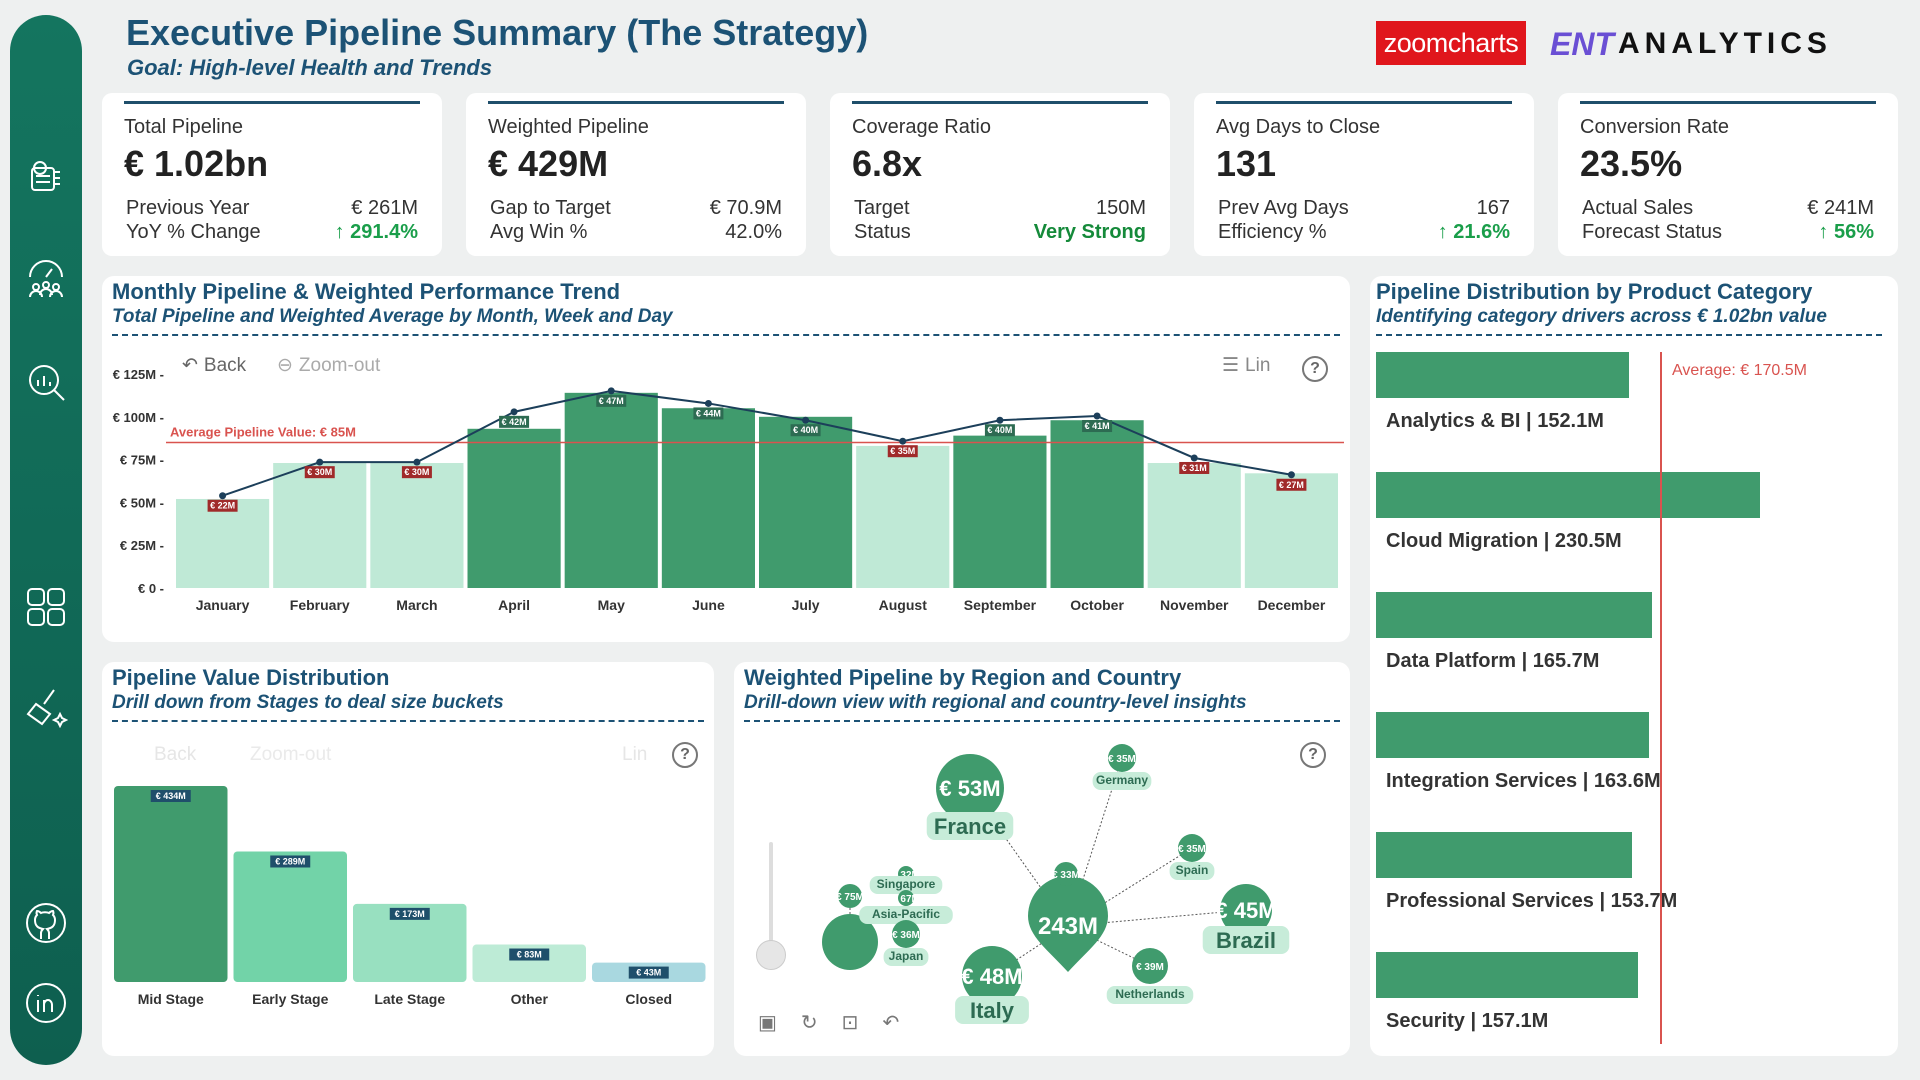 This screenshot has width=1920, height=1080. I want to click on x-tick-label: July, so click(806, 605).